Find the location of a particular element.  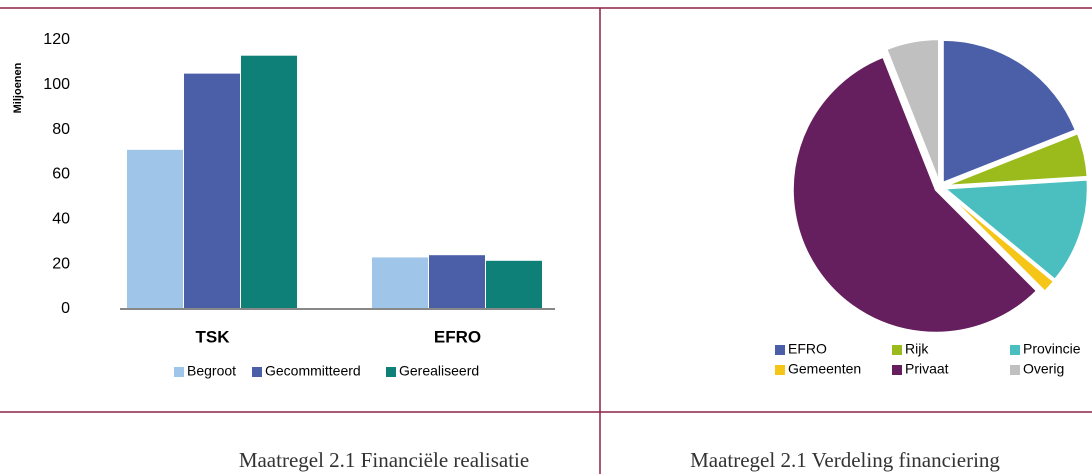

y-tick-label: 0 is located at coordinates (65, 308).